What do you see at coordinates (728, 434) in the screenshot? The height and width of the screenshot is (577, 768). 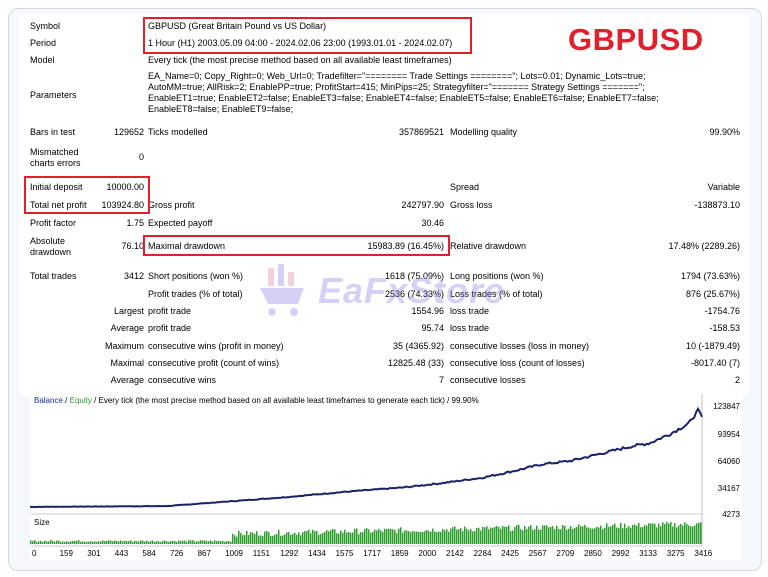 I see `y-tick: 93954` at bounding box center [728, 434].